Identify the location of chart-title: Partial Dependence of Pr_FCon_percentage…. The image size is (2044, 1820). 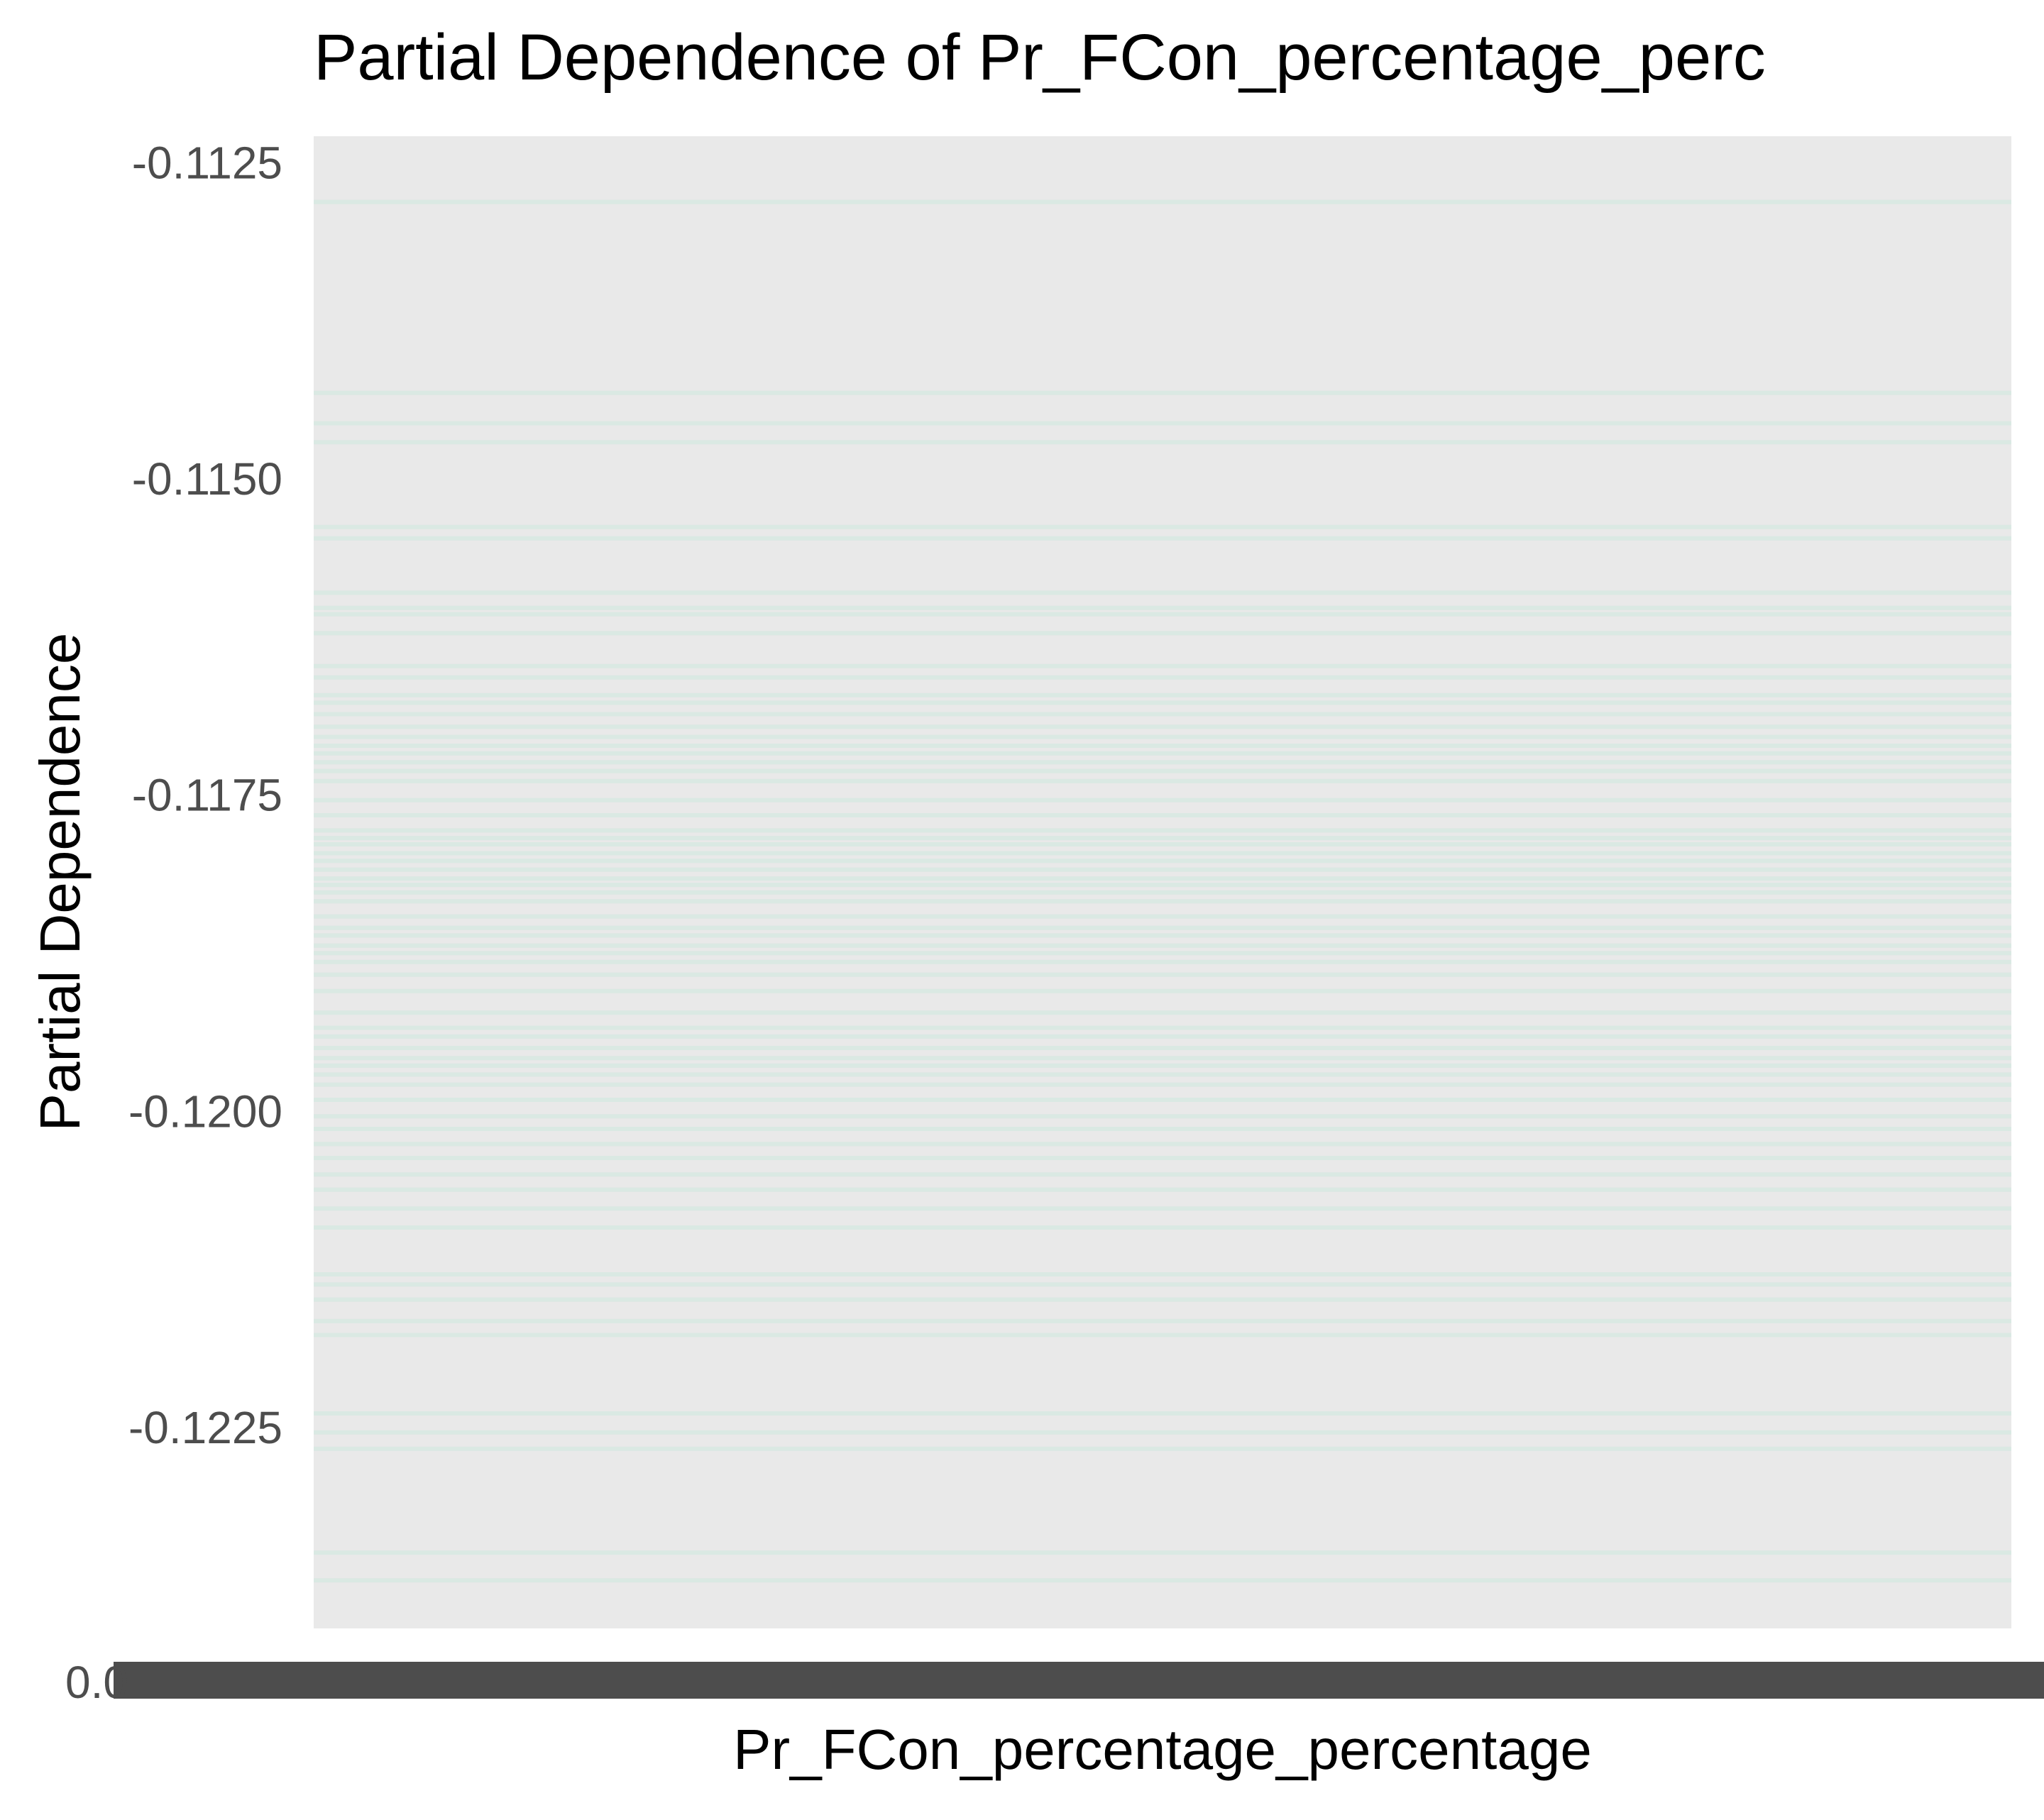
(1040, 57).